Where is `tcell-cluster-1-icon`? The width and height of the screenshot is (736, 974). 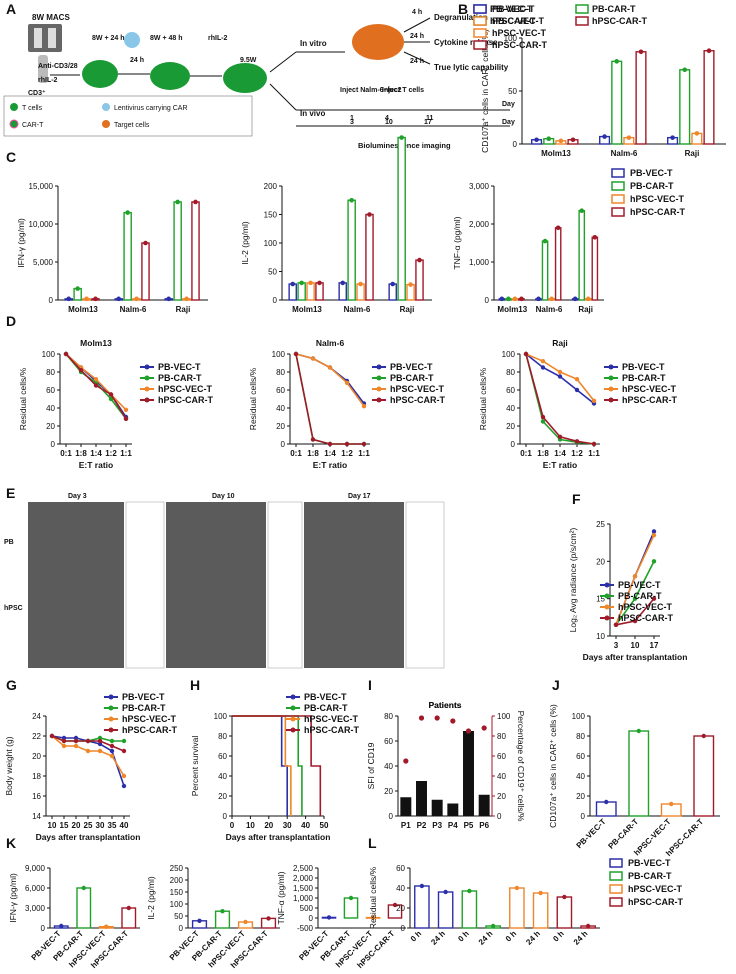 tcell-cluster-1-icon is located at coordinates (100, 74).